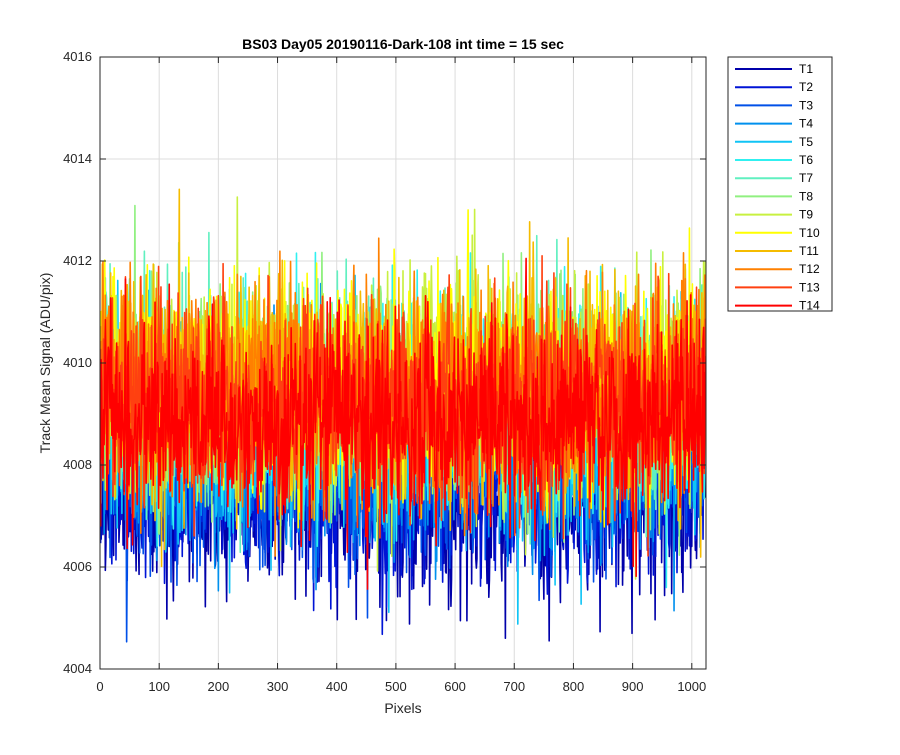  What do you see at coordinates (806, 160) in the screenshot?
I see `legend-label: T6` at bounding box center [806, 160].